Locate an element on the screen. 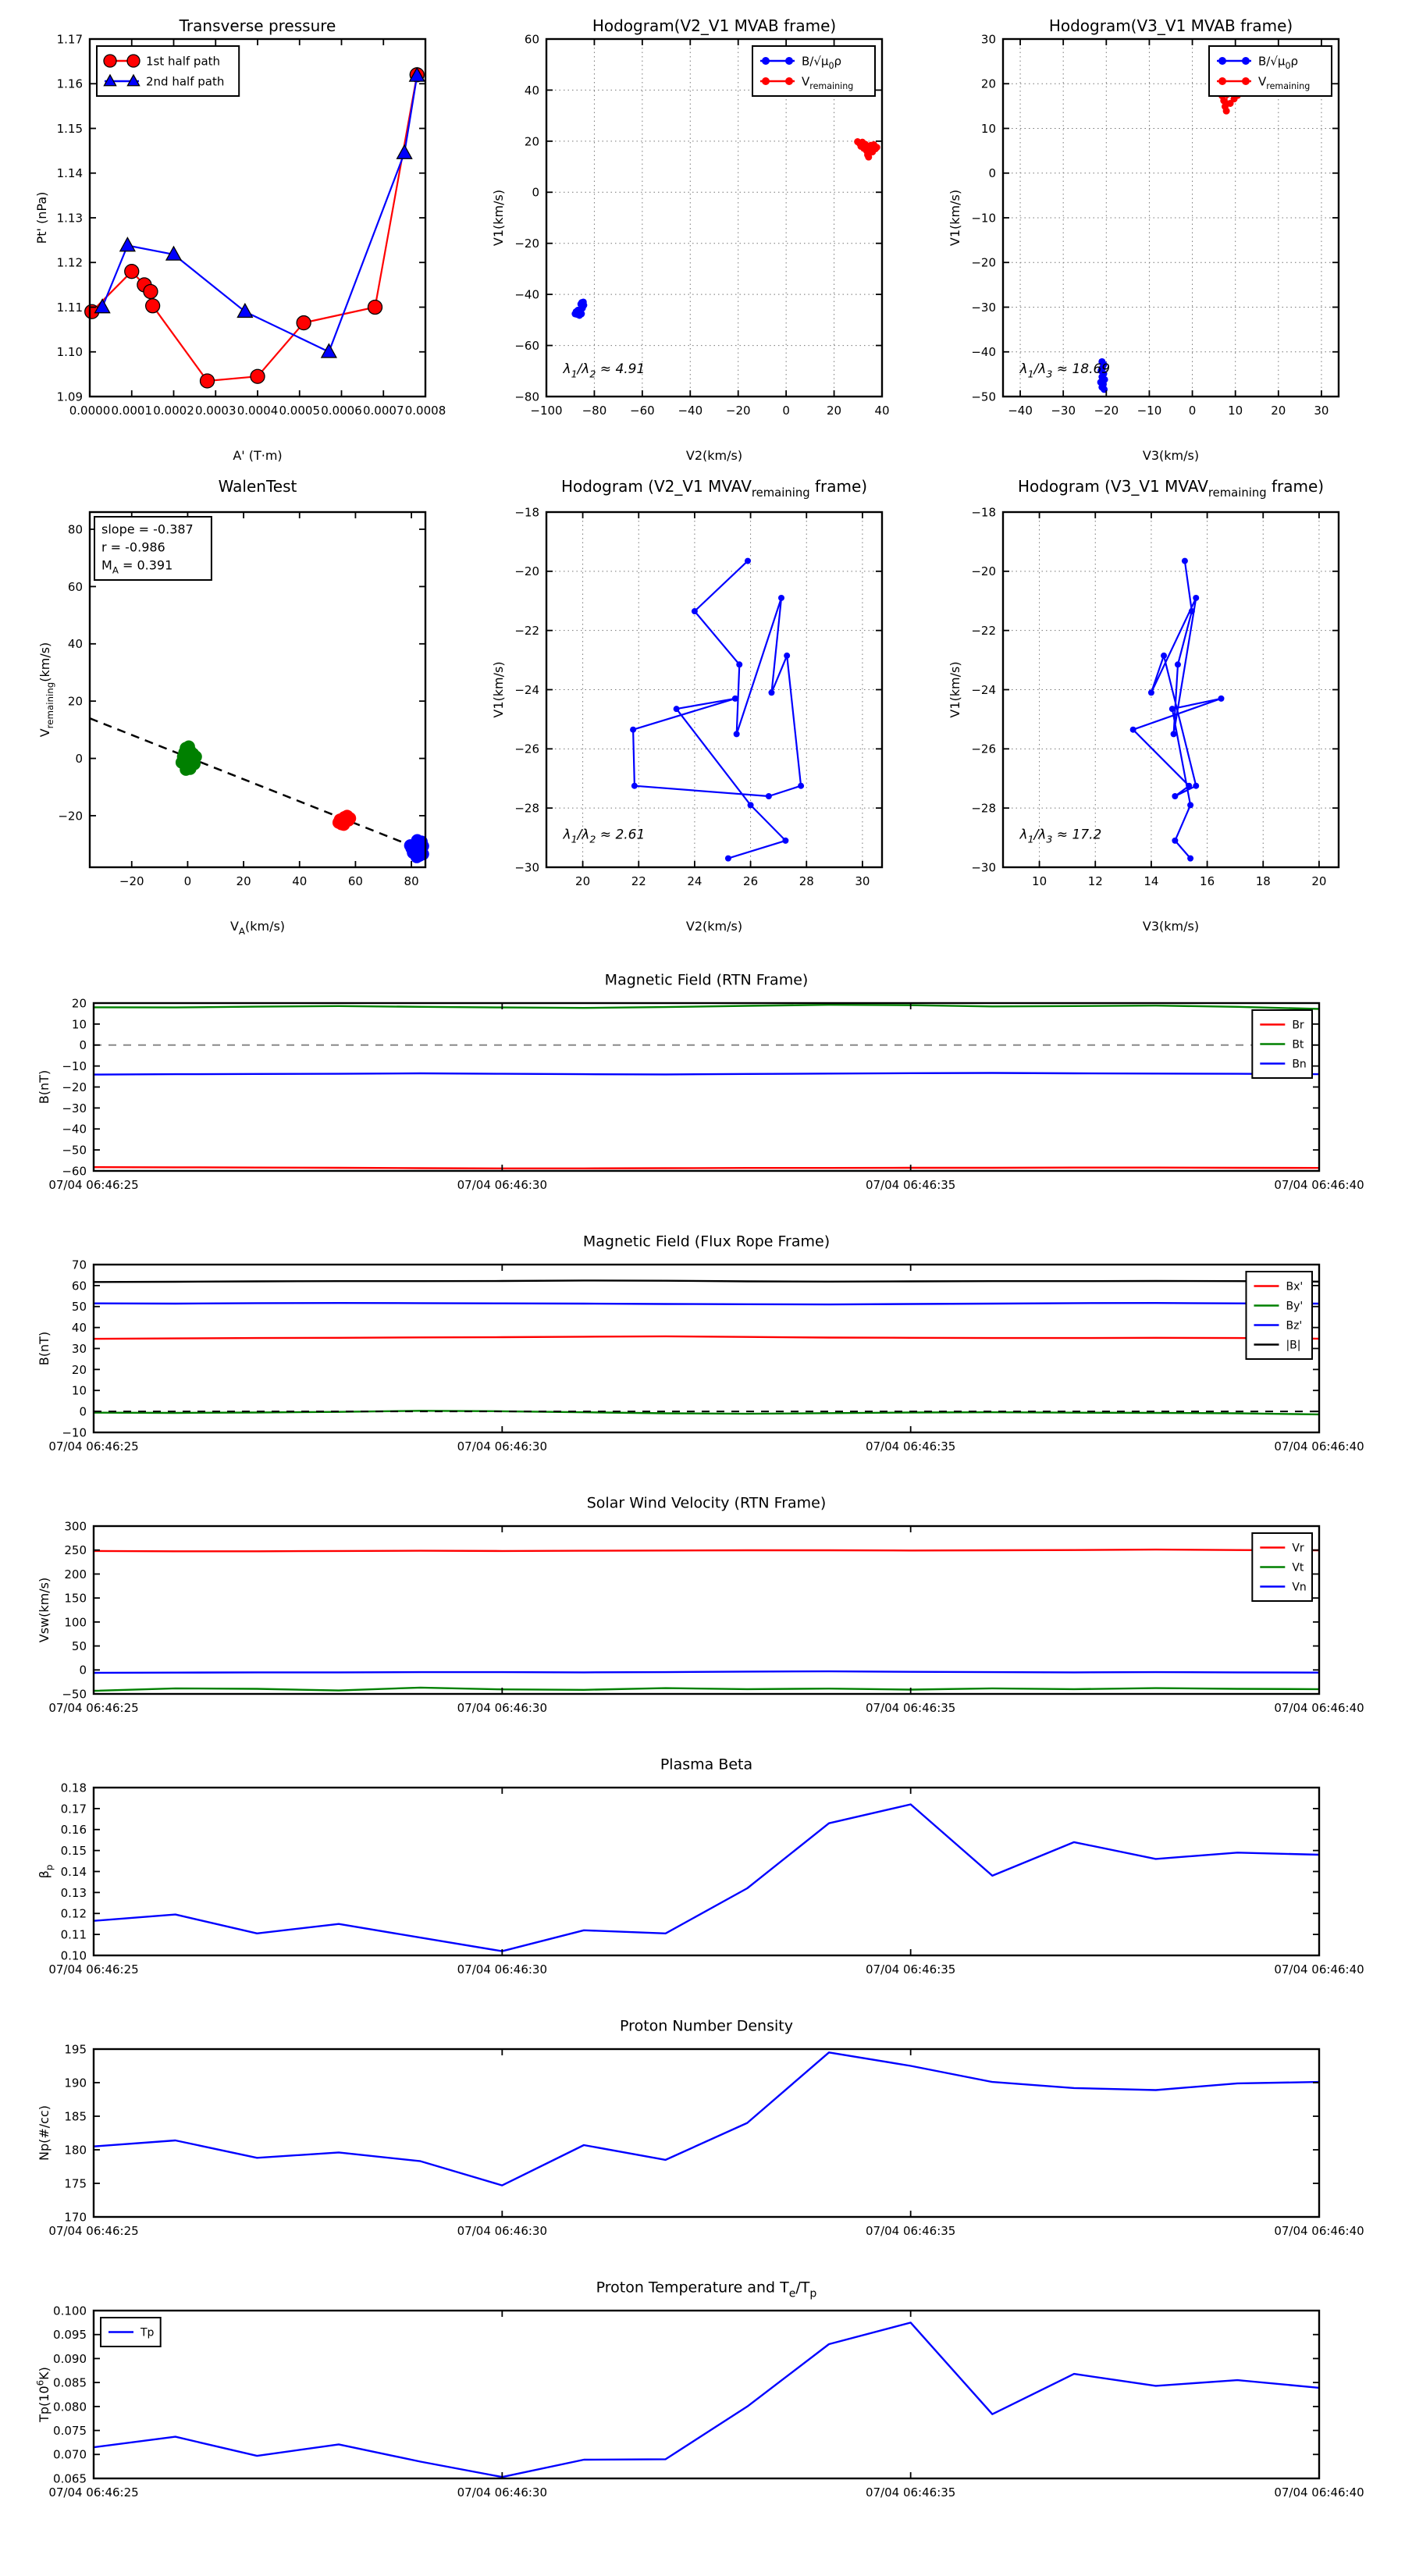 This screenshot has width=1405, height=2576. svg-text: slope = -0.387 is located at coordinates (147, 529).